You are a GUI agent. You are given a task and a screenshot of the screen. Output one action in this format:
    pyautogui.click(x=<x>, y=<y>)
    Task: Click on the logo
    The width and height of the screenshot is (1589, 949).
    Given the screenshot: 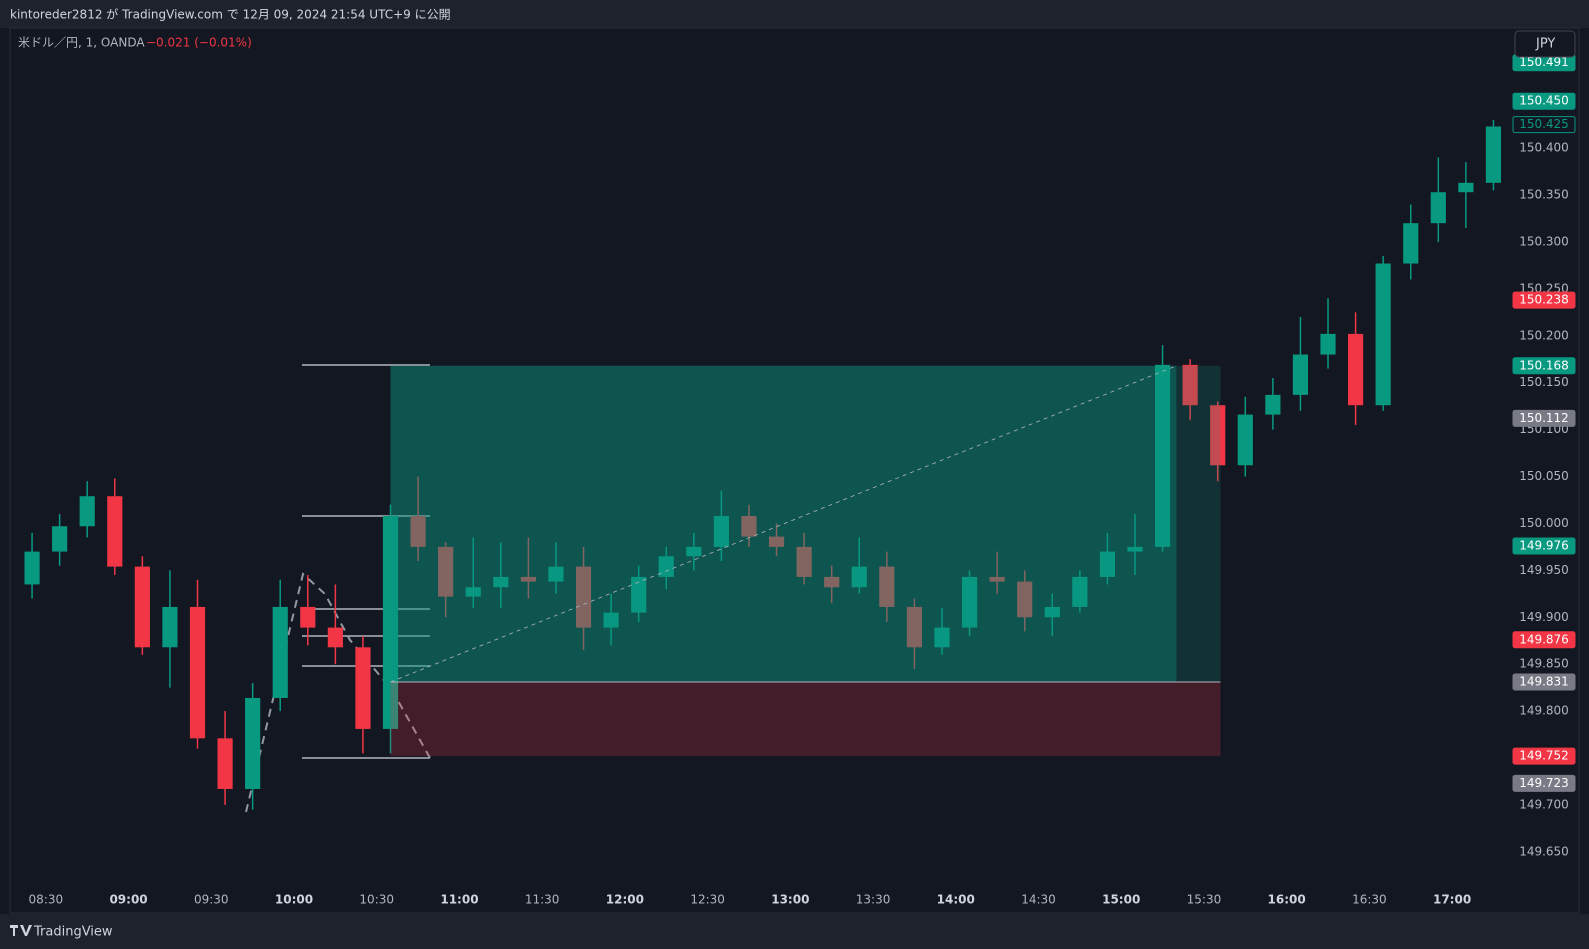 What is the action you would take?
    pyautogui.click(x=21, y=930)
    